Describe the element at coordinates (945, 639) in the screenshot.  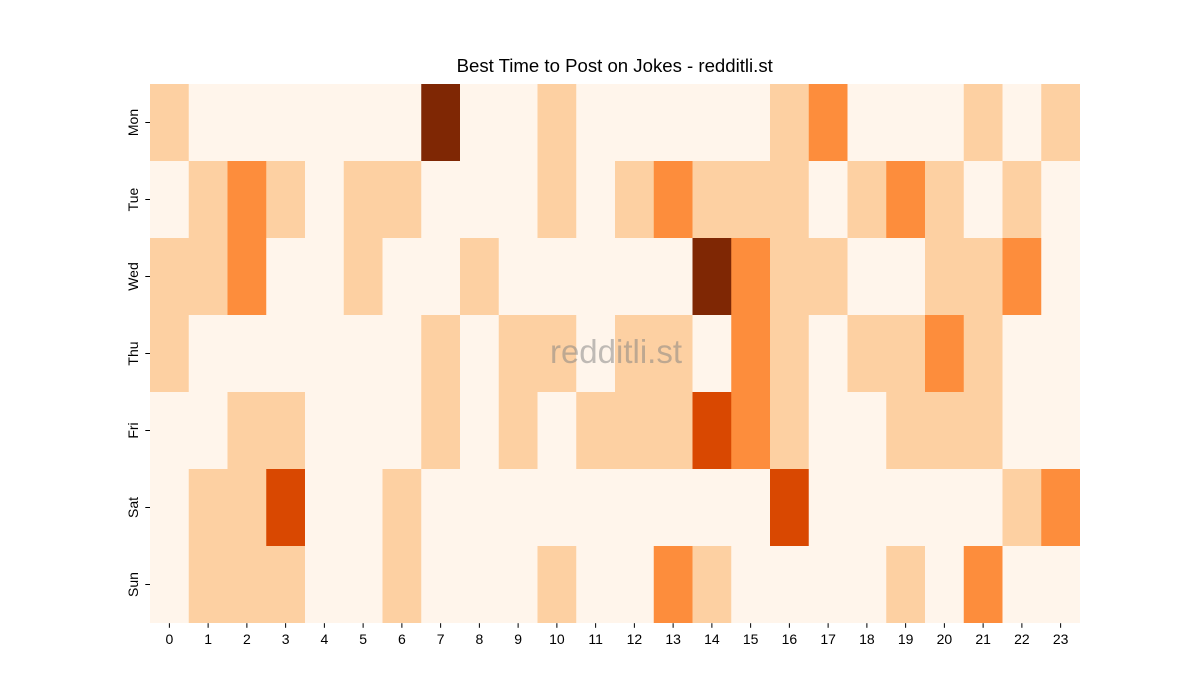
I see `svg-text: 20` at that location.